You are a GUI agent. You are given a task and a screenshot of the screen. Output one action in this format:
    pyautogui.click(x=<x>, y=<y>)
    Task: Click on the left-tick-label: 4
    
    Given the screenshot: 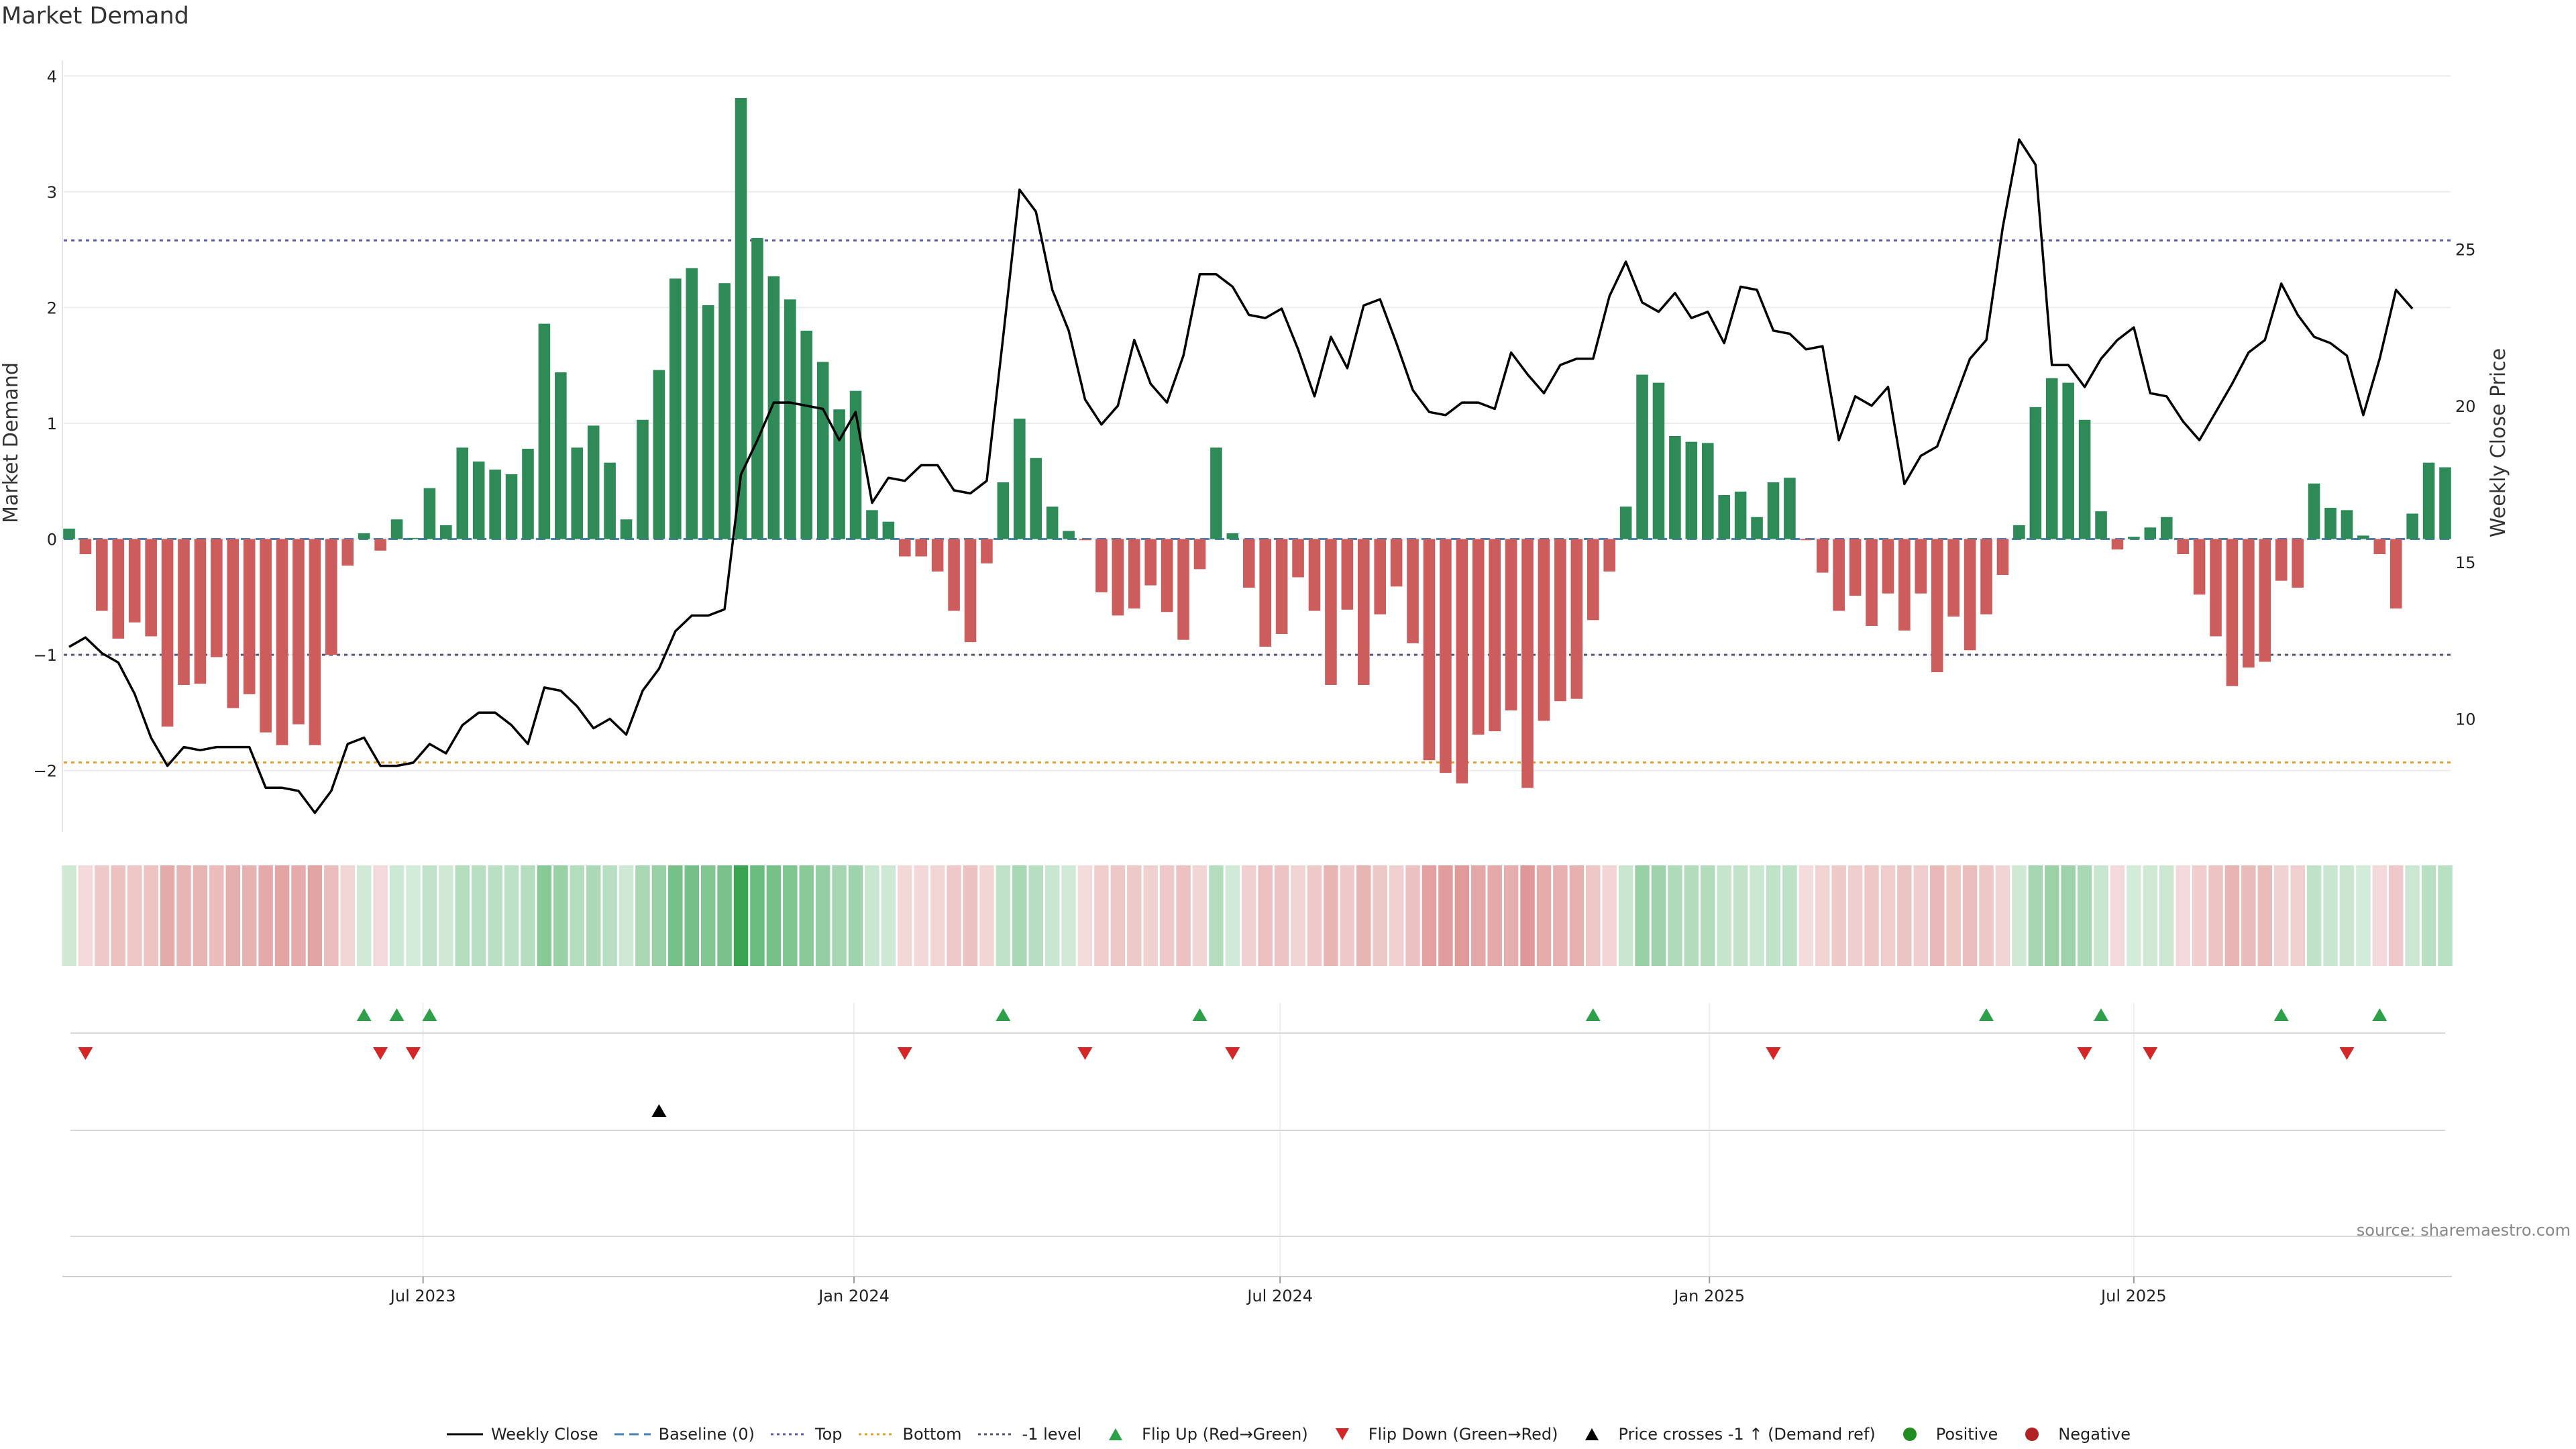 What is the action you would take?
    pyautogui.click(x=52, y=76)
    